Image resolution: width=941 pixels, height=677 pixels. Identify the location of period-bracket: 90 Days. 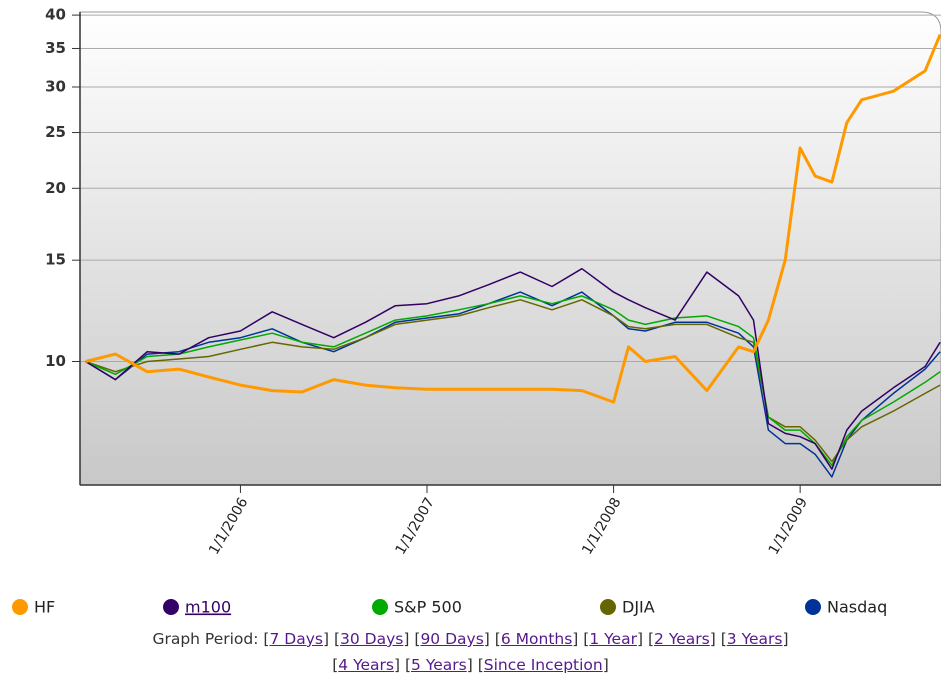
(451, 639).